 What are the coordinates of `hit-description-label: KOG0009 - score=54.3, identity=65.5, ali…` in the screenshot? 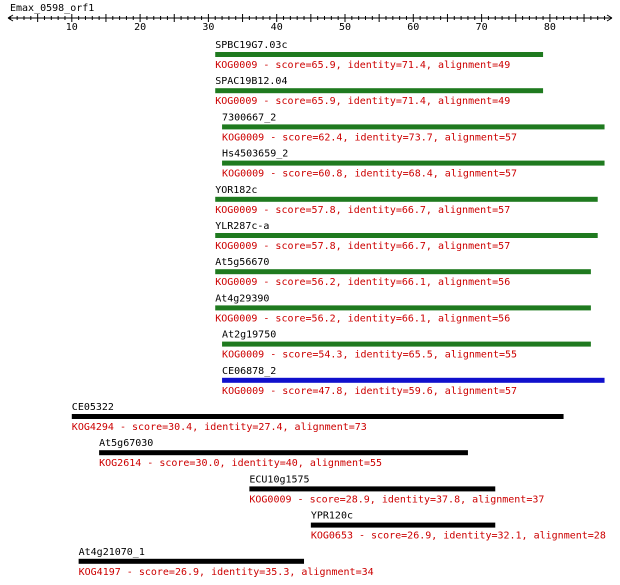 It's located at (369, 355).